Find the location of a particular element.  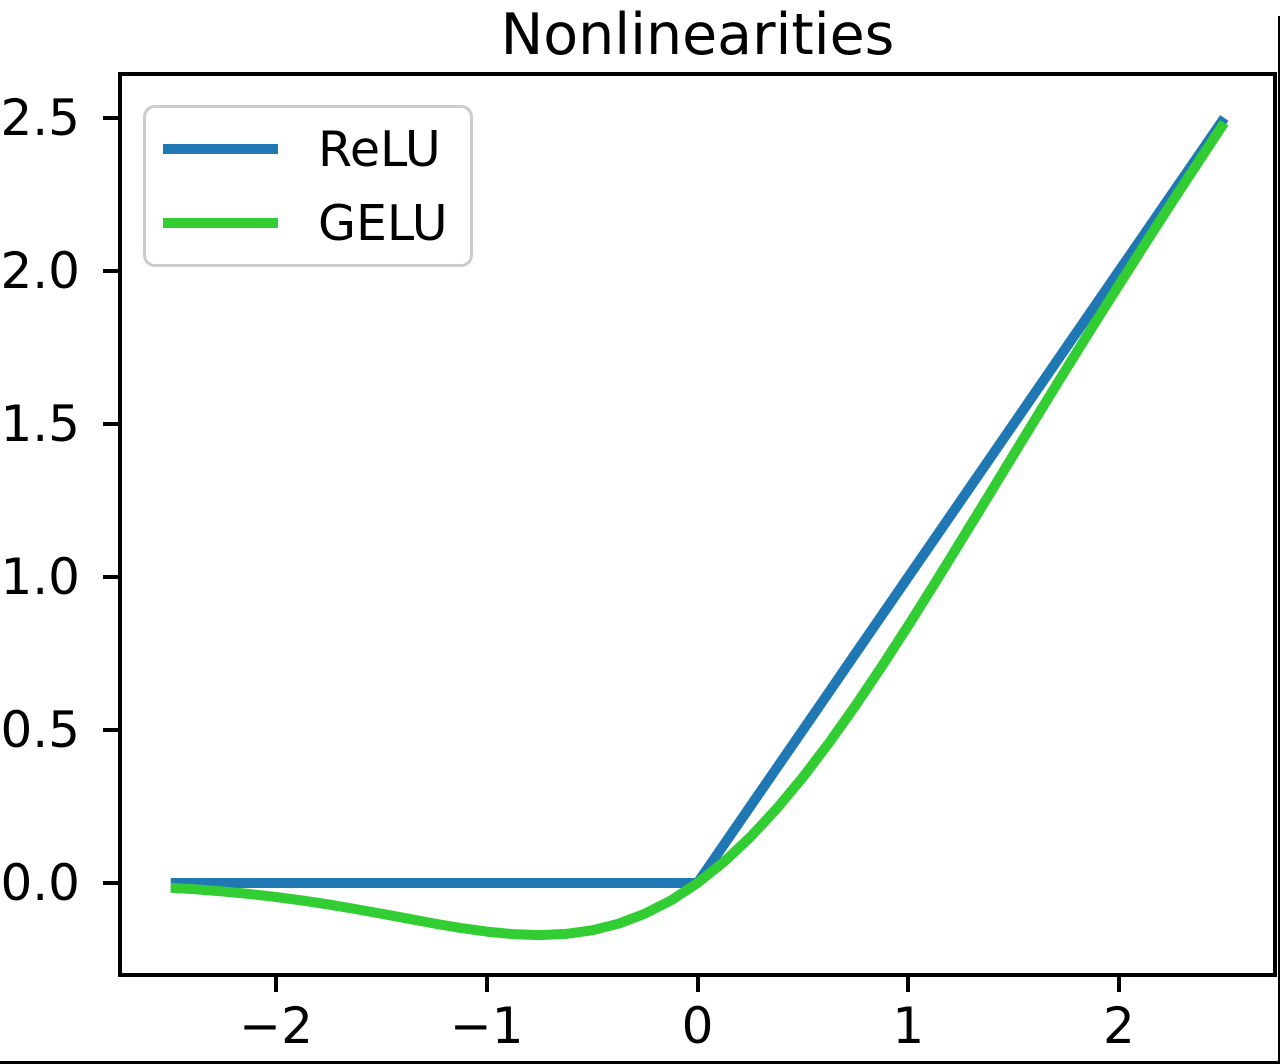

y-tick-label: 0.5 is located at coordinates (40, 730).